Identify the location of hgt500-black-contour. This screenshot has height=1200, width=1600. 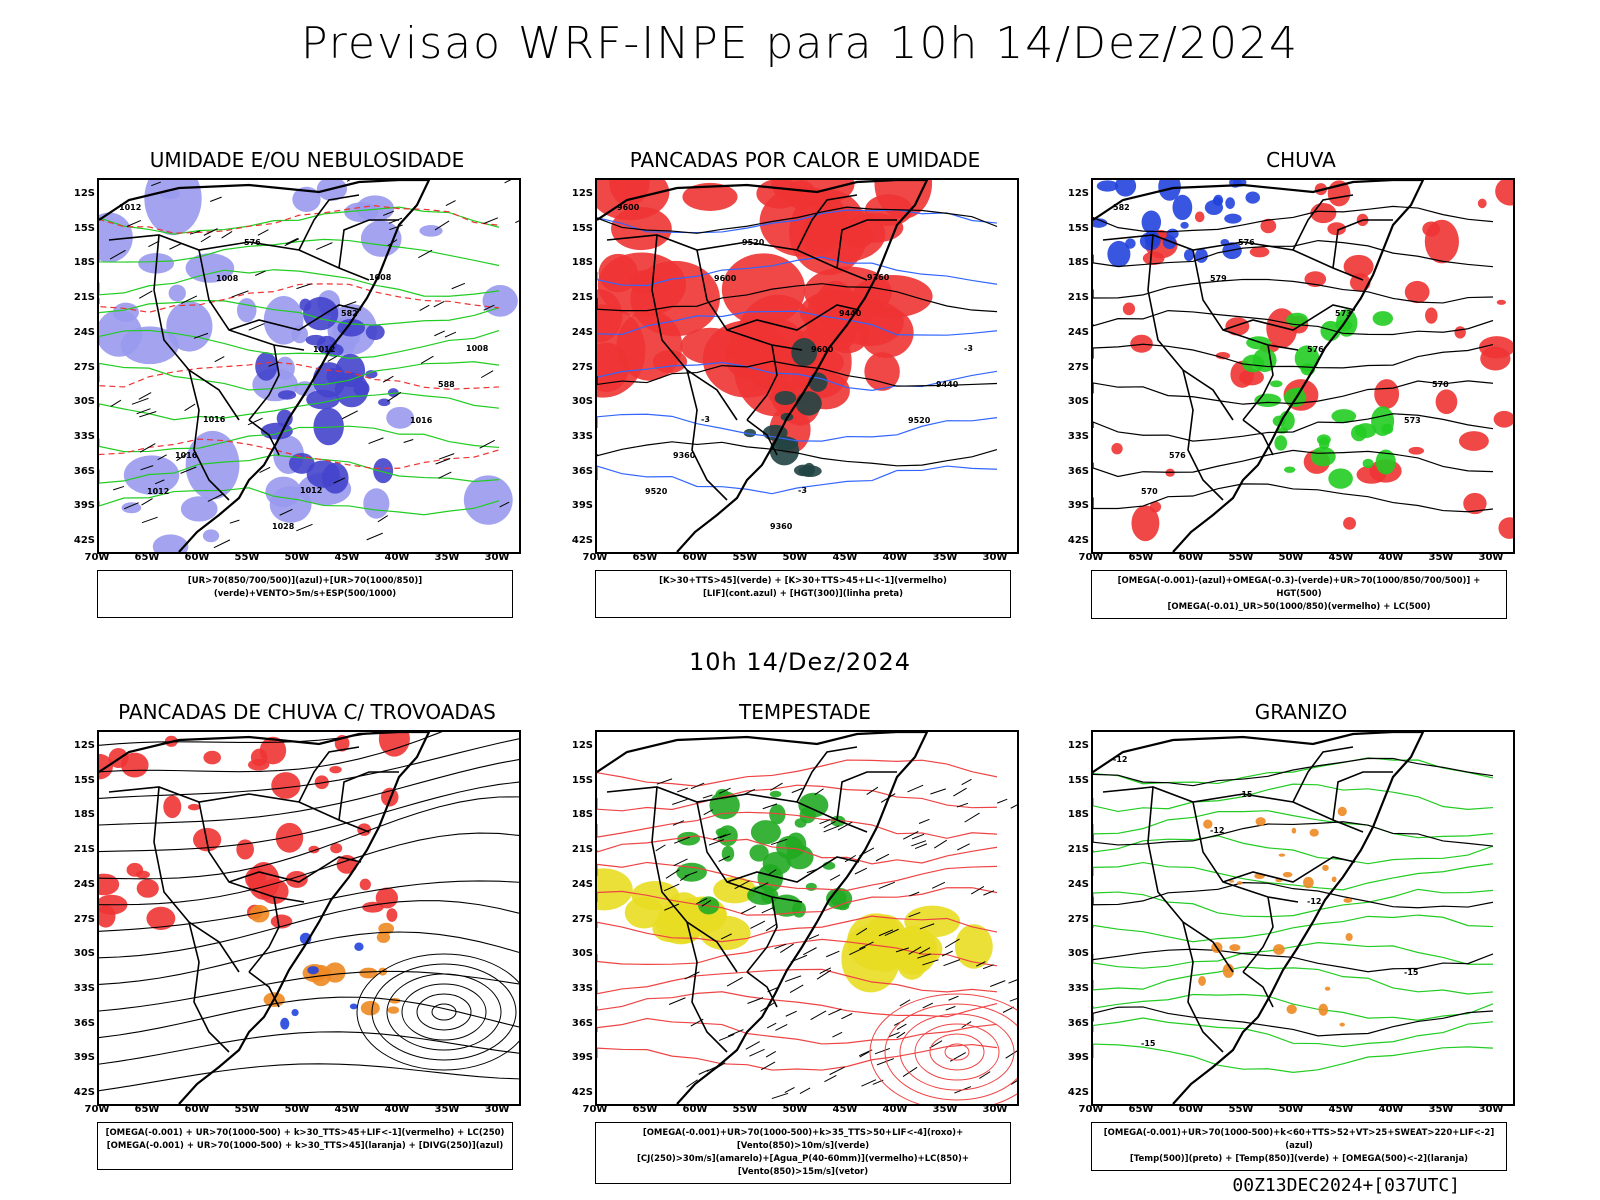
(1293, 463).